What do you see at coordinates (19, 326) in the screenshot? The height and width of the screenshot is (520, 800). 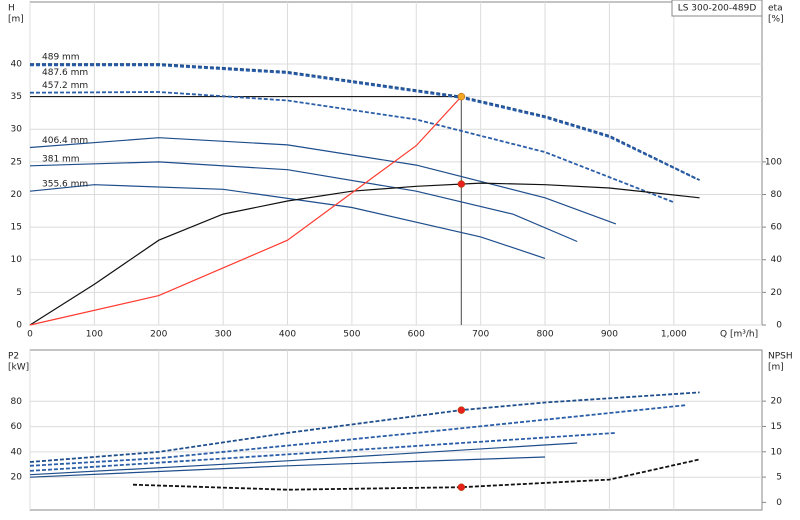 I see `y-tick-label: 0` at bounding box center [19, 326].